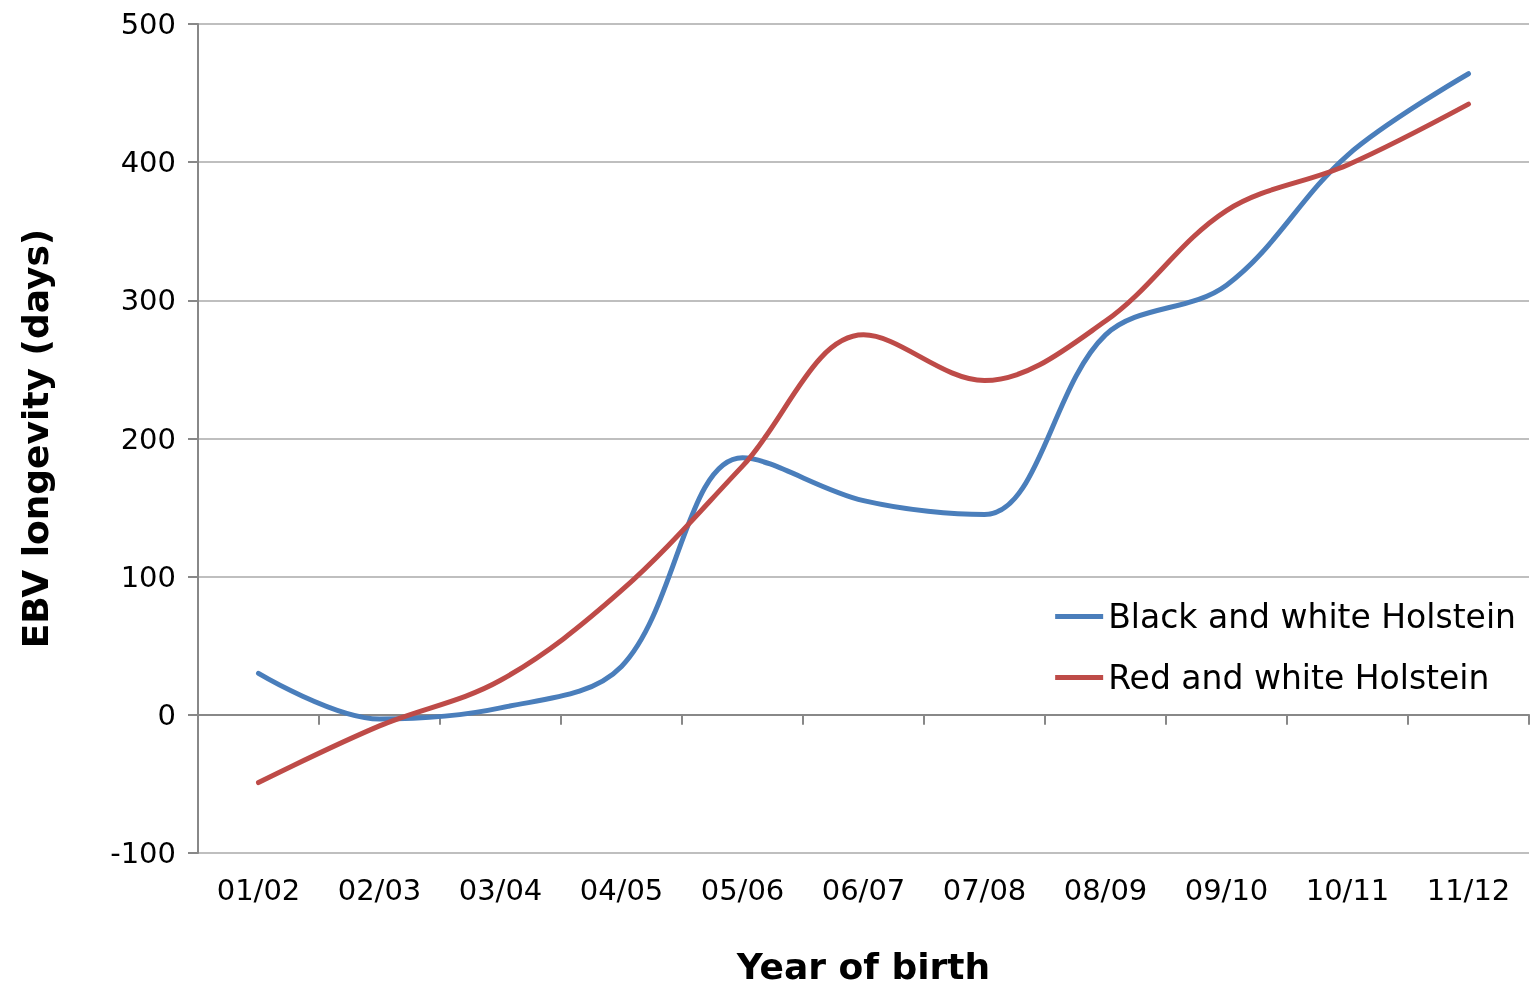  What do you see at coordinates (863, 889) in the screenshot?
I see `x-tick-label: 06/07` at bounding box center [863, 889].